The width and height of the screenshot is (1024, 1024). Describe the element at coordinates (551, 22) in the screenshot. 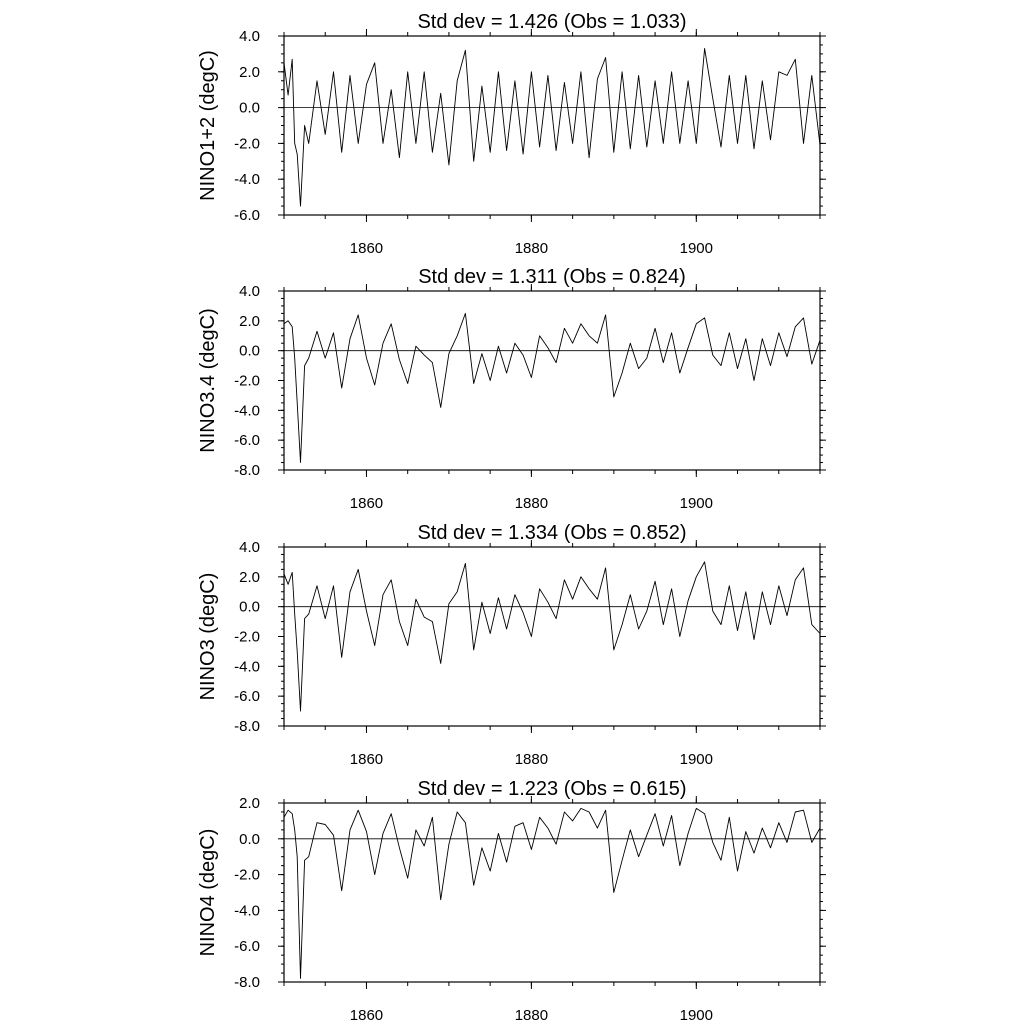

I see `panel-title: Std dev = 1.426 (Obs = 1.033)` at that location.